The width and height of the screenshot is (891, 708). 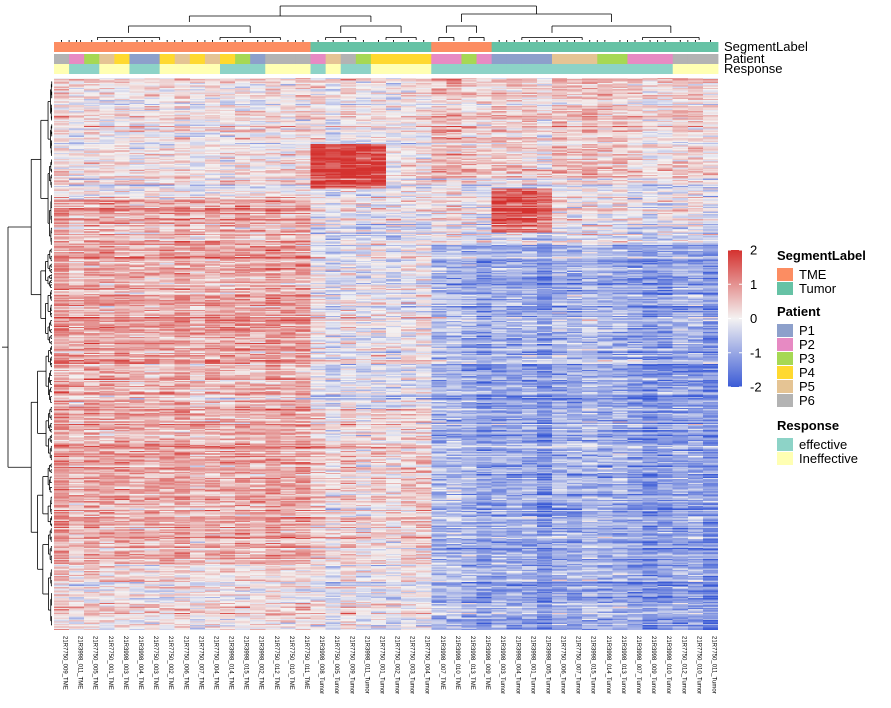 What do you see at coordinates (215, 663) in the screenshot?
I see `column-label: 21R7750_004_TME` at bounding box center [215, 663].